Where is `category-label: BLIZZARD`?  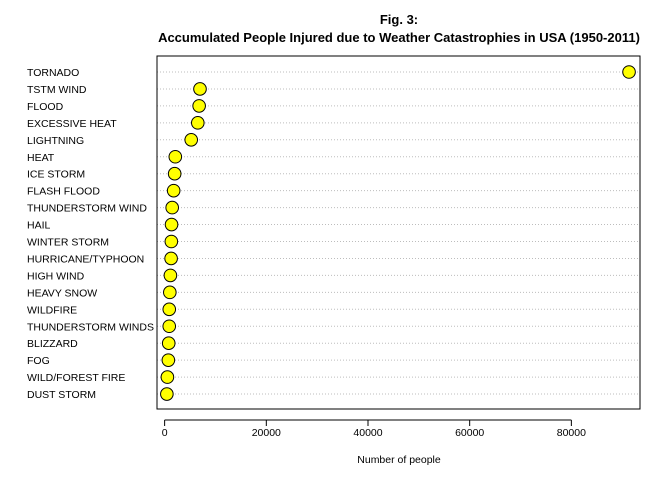 category-label: BLIZZARD is located at coordinates (52, 344).